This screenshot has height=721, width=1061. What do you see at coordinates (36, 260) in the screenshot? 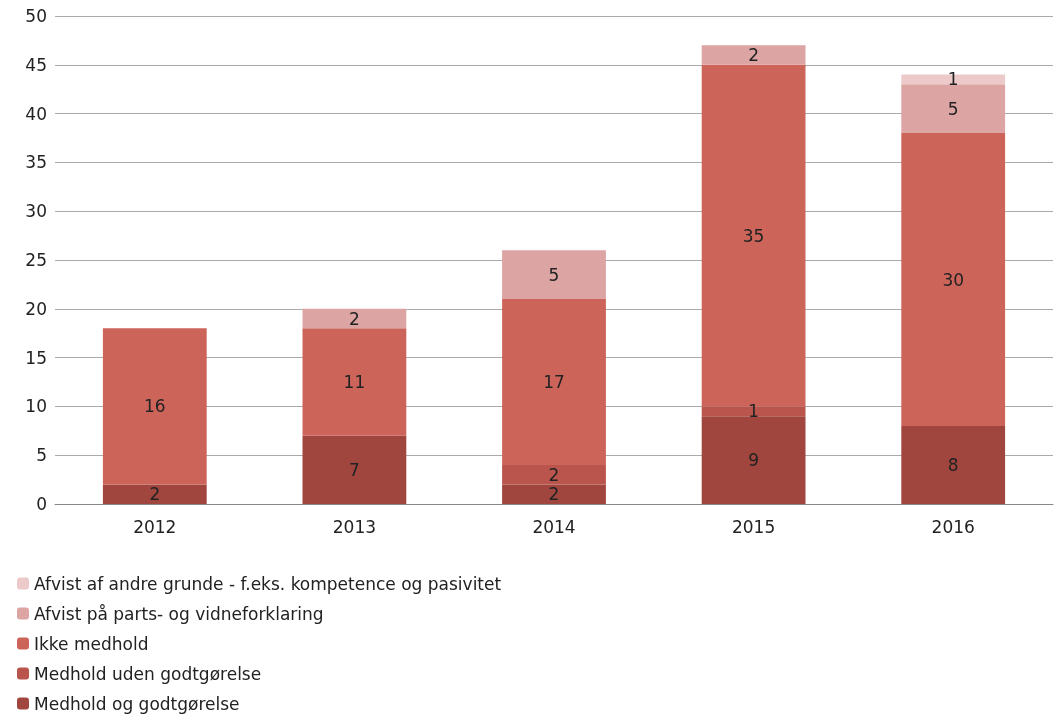
I see `y-tick-label: 25` at bounding box center [36, 260].